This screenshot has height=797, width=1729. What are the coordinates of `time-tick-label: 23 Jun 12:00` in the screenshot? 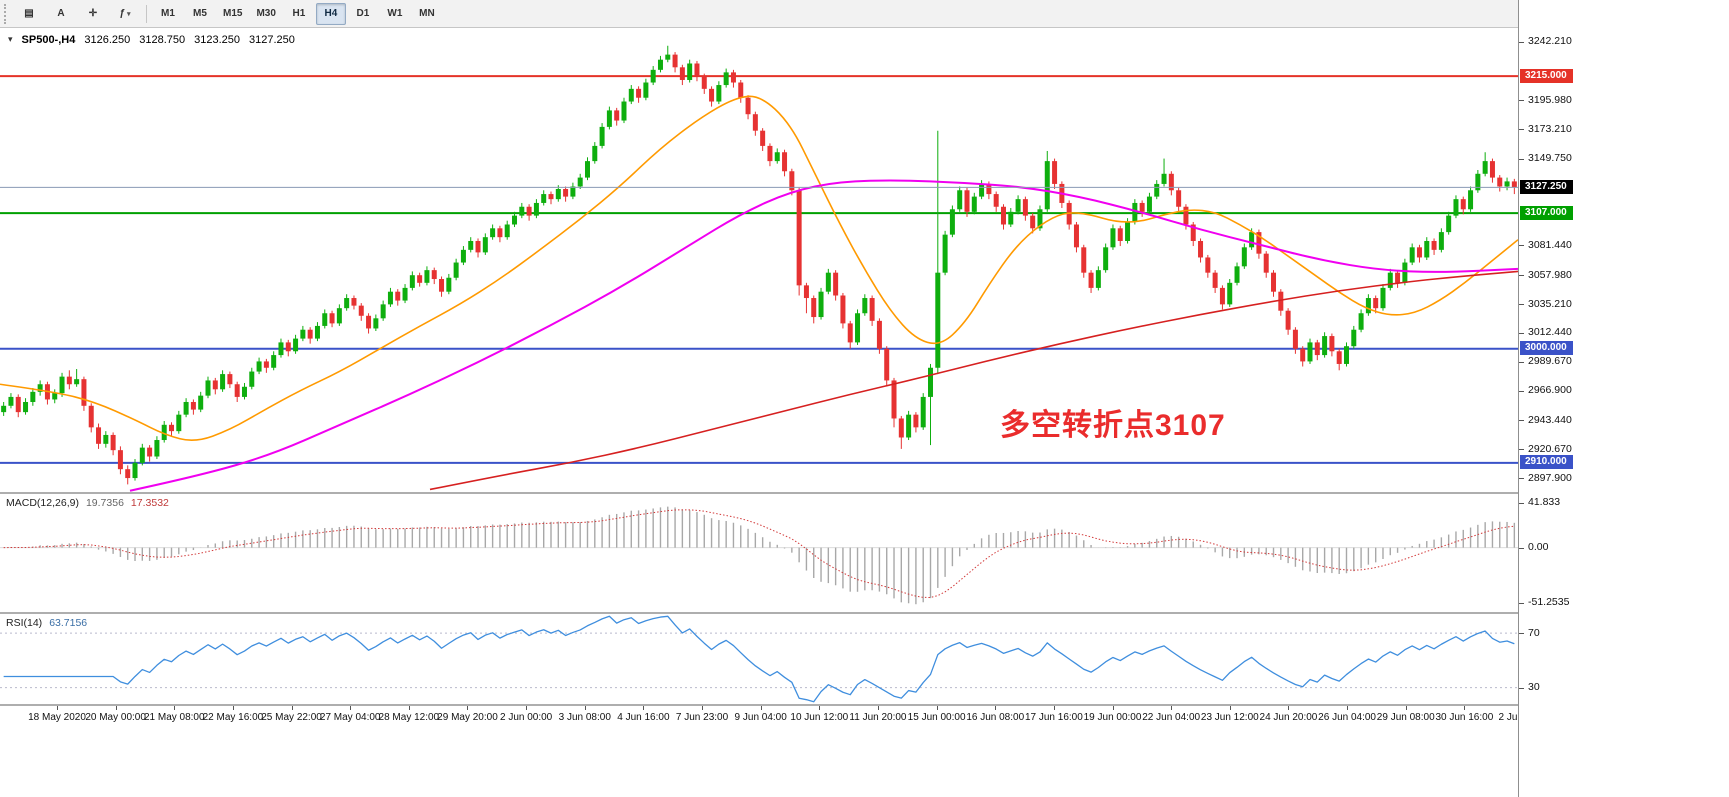 It's located at (1229, 717).